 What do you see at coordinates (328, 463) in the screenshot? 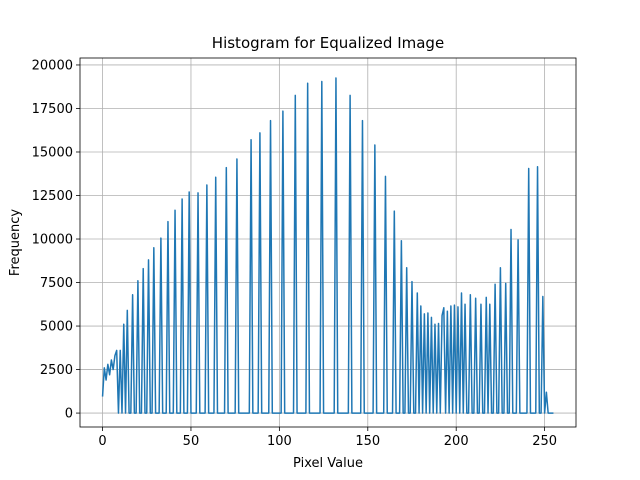
I see `x-axis-label: Pixel Value` at bounding box center [328, 463].